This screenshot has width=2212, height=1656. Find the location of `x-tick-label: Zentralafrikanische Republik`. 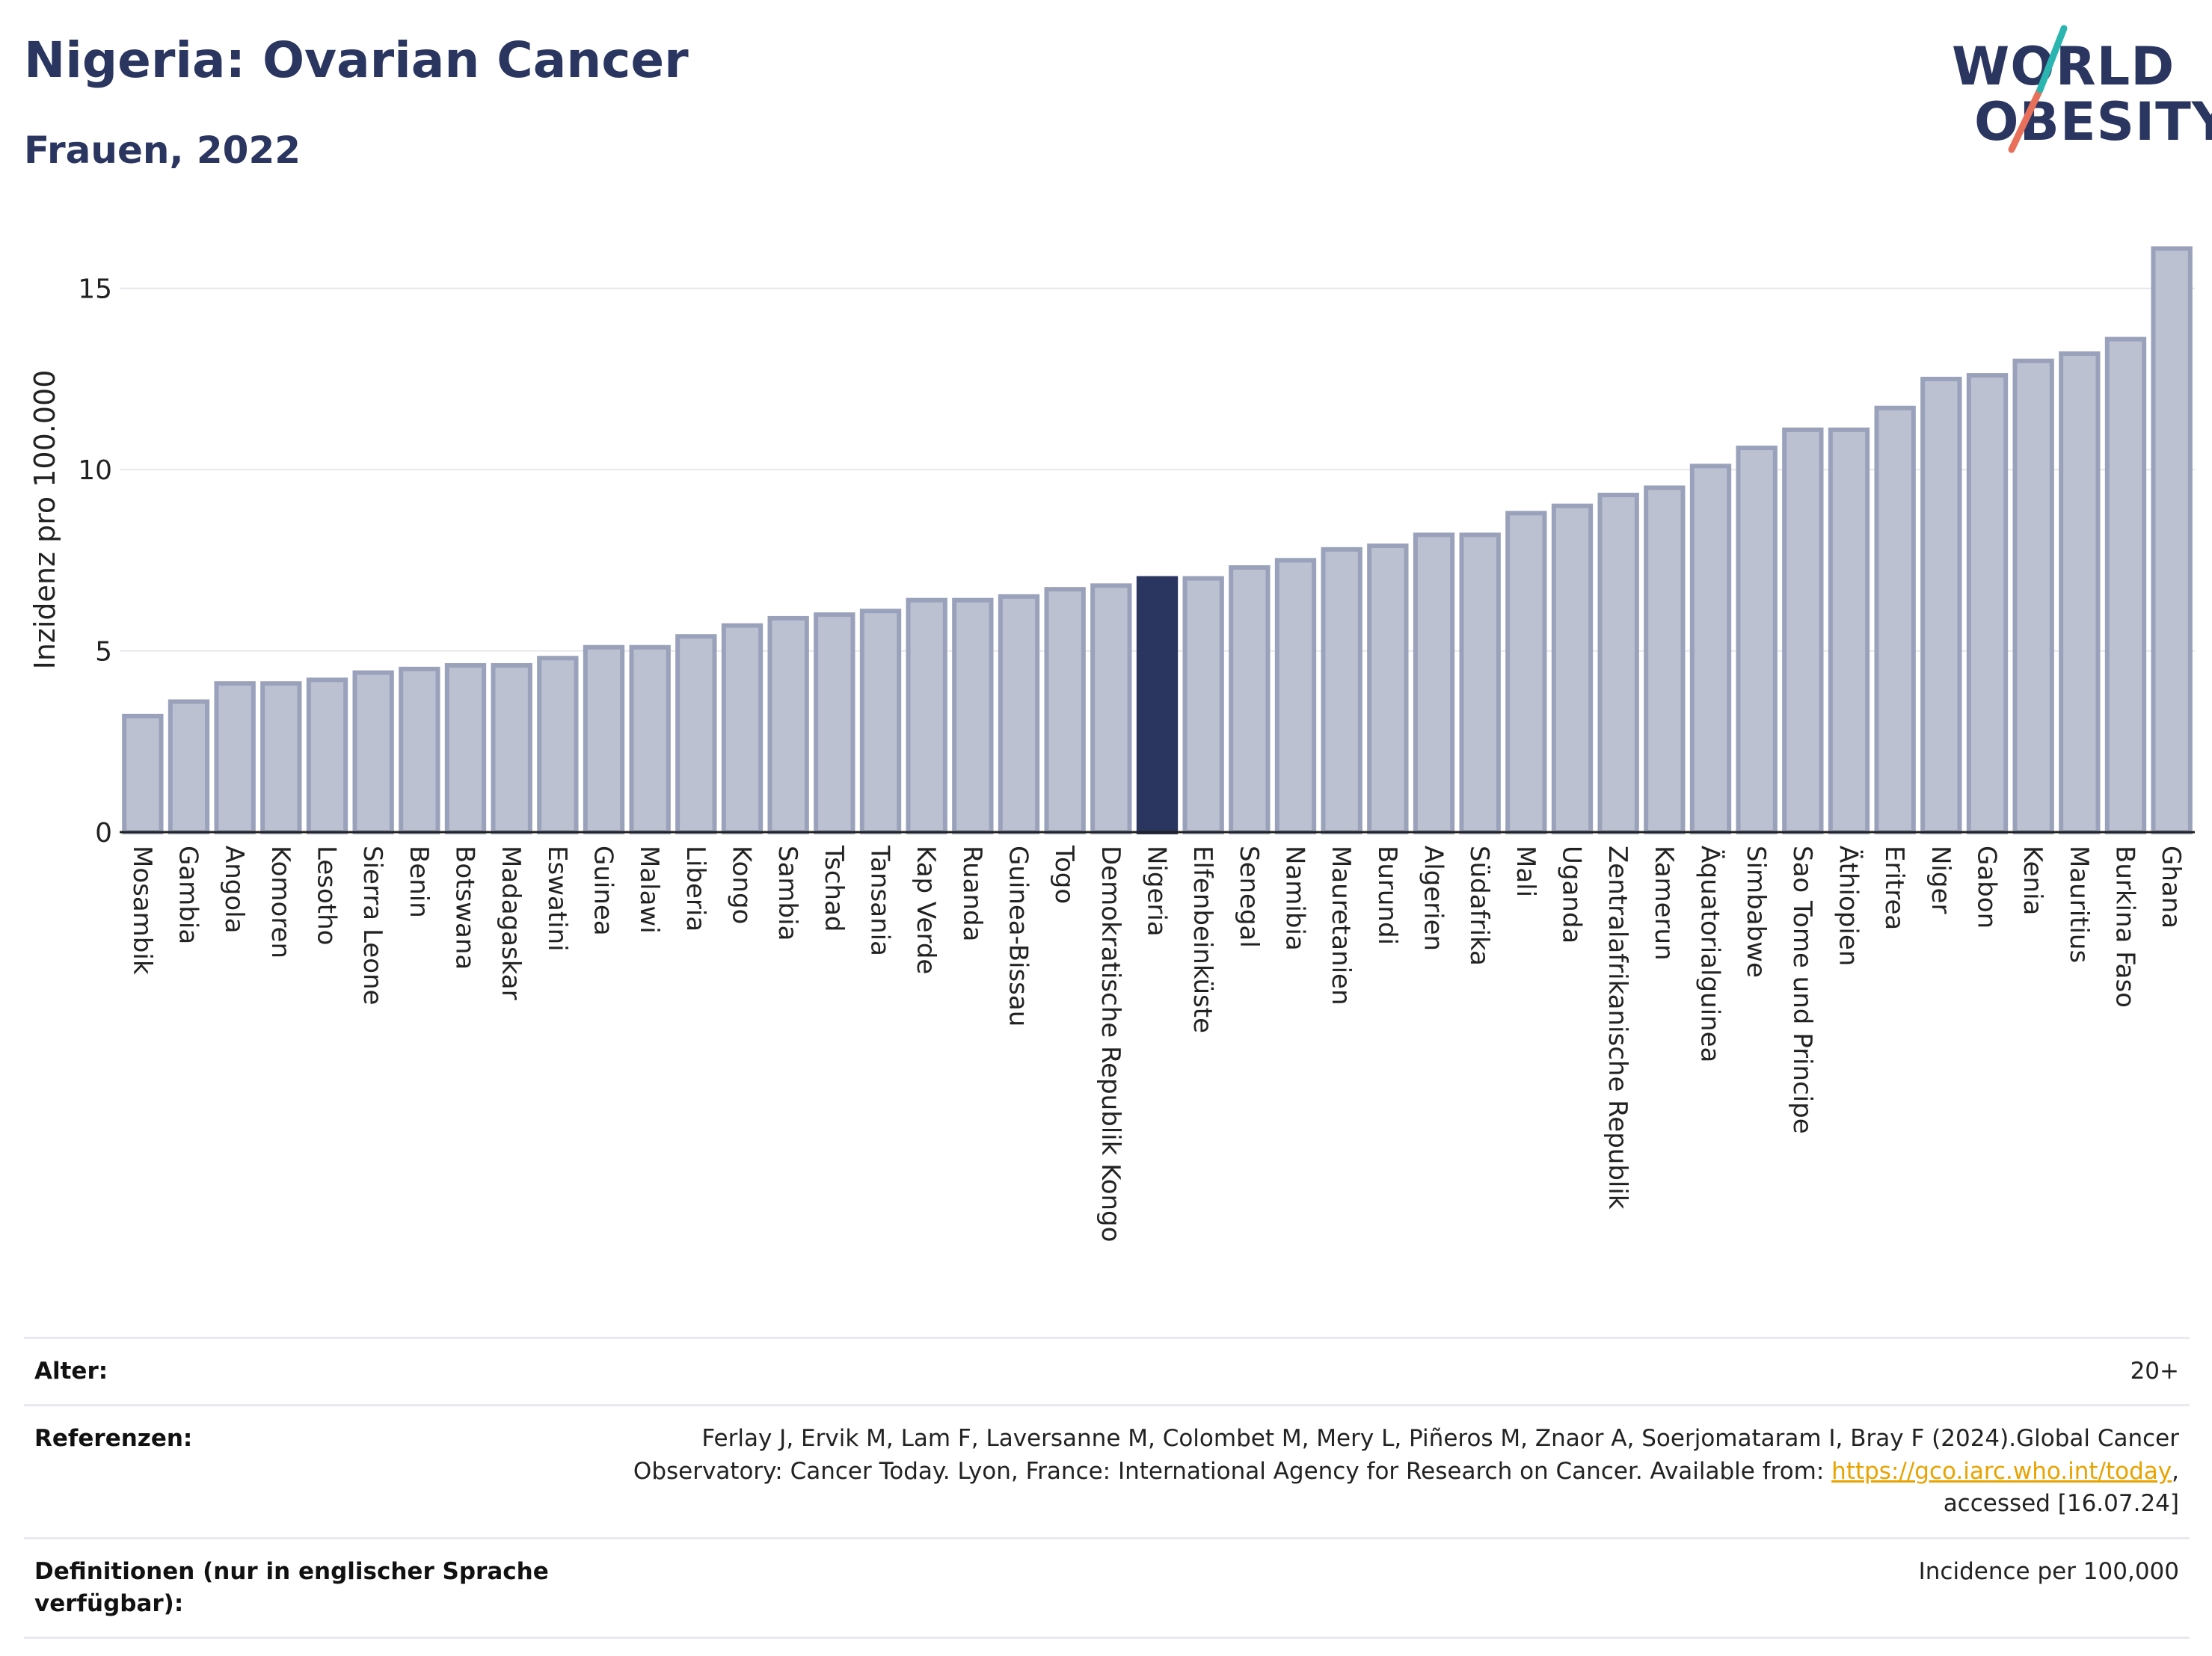

x-tick-label: Zentralafrikanische Republik is located at coordinates (1617, 1028).